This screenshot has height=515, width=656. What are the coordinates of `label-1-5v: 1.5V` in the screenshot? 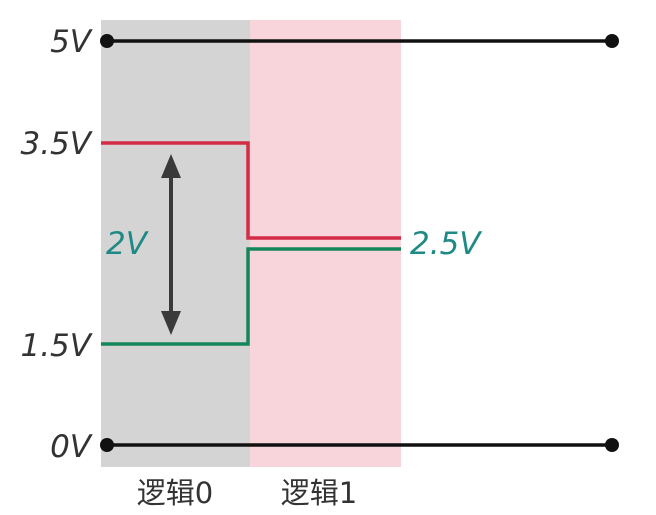 It's located at (56, 346).